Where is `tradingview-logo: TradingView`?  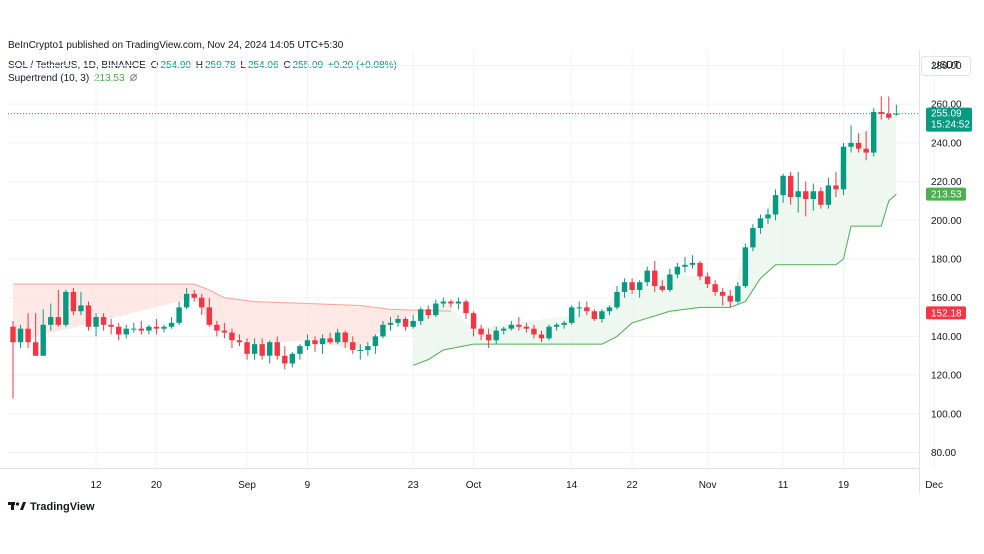
tradingview-logo: TradingView is located at coordinates (51, 507).